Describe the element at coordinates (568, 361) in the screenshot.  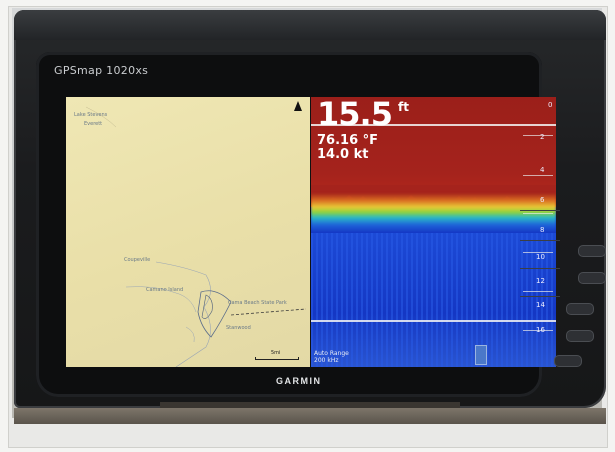
I see `home-button` at that location.